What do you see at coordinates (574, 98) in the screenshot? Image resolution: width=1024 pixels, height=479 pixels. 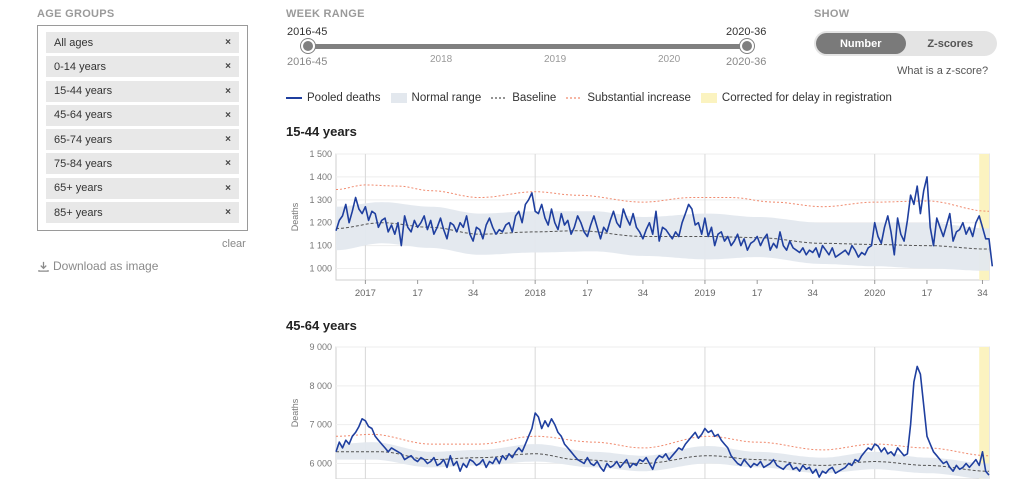 I see `legend-substantial-swatch` at bounding box center [574, 98].